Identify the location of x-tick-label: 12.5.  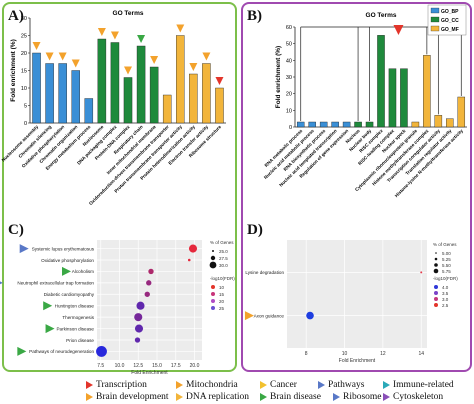
(138, 366).